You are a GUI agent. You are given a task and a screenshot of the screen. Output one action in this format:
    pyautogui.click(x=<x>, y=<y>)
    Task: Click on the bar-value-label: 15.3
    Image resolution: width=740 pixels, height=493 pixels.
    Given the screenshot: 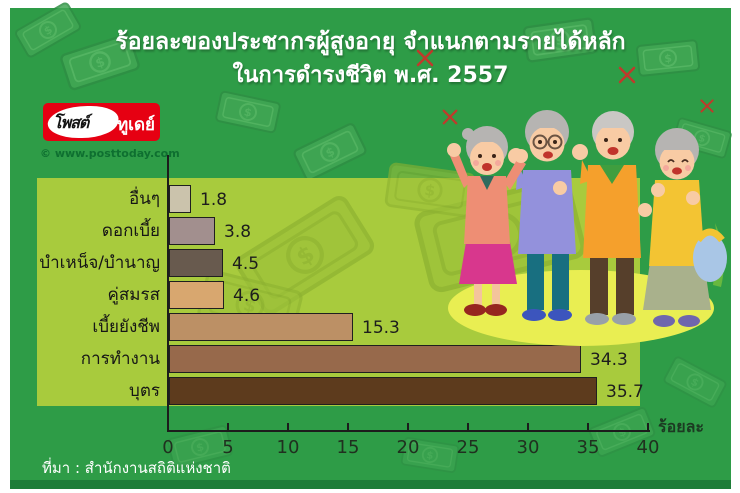 What is the action you would take?
    pyautogui.click(x=381, y=328)
    